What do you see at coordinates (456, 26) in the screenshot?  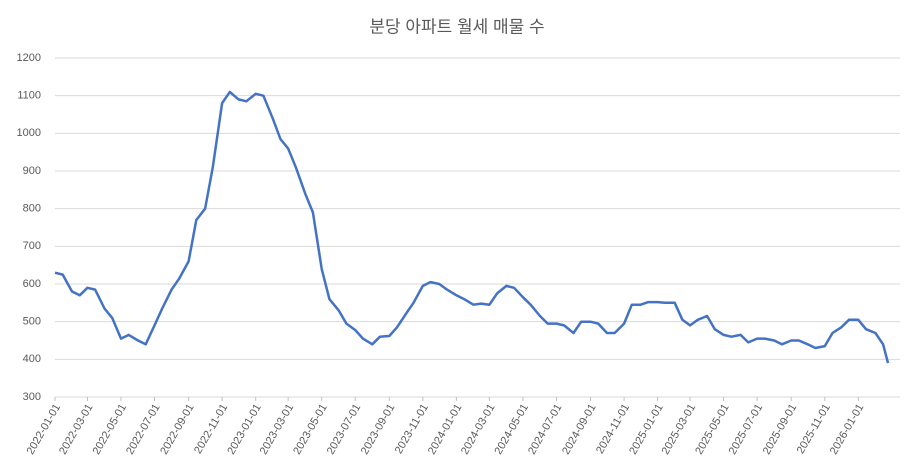 I see `chart-title: 분당 아파트 월세 매물 수` at bounding box center [456, 26].